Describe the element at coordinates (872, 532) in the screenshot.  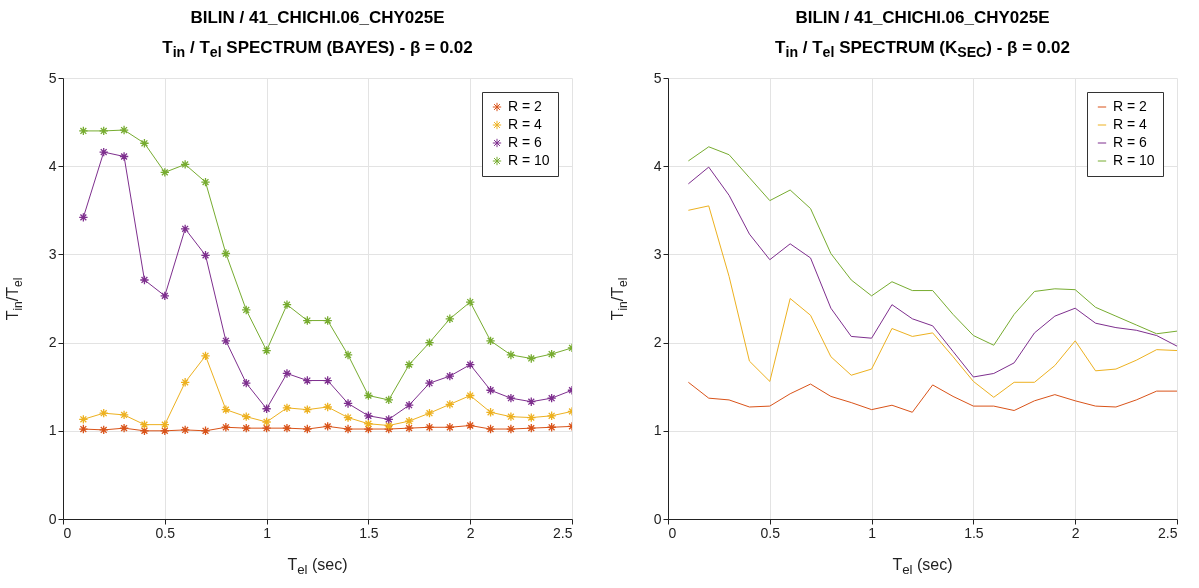
I see `x-tick-label: 1` at that location.